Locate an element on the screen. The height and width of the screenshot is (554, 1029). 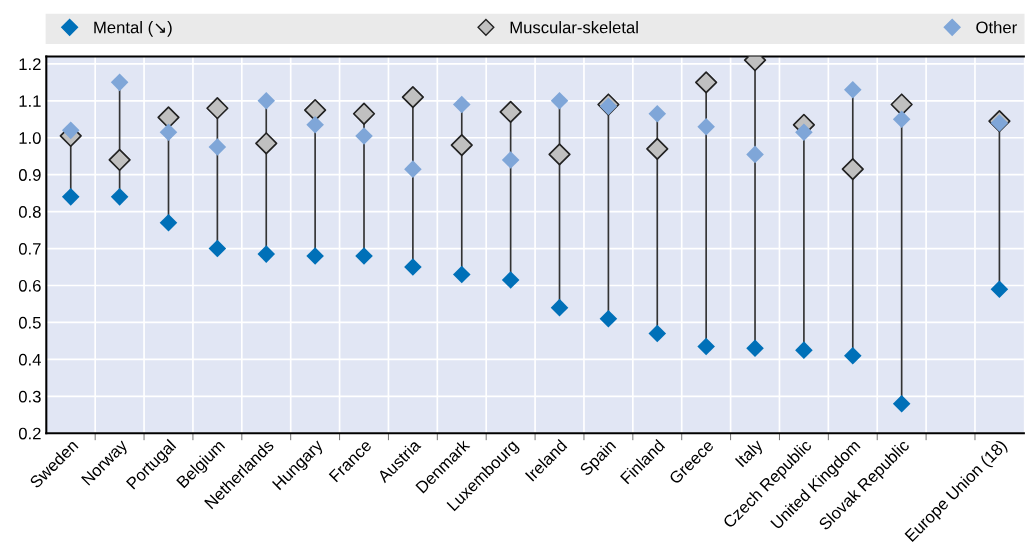
y-tick-label: 0.3 is located at coordinates (29, 396).